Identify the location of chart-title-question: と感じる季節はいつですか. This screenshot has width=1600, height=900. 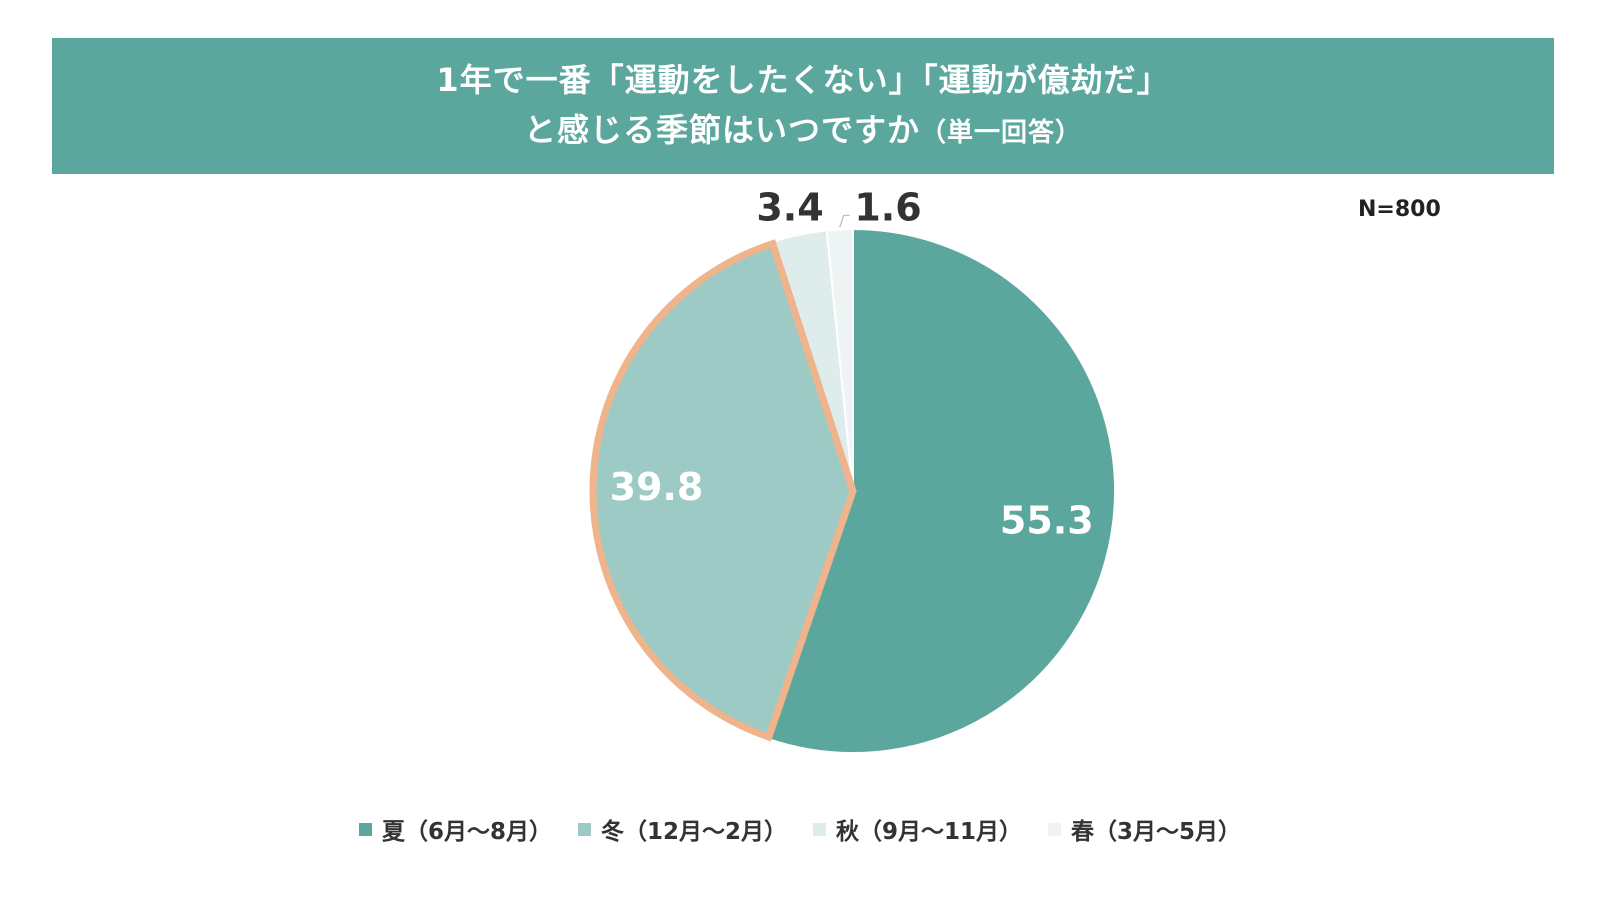
(721, 129).